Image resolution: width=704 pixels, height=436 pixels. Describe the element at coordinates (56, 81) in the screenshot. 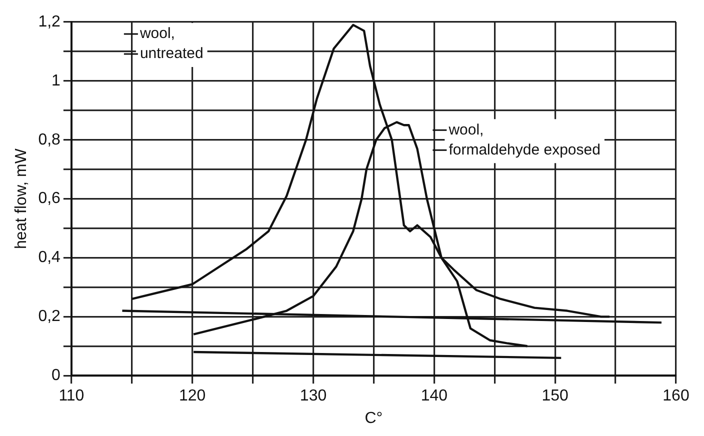

I see `y-tick-label: 1` at that location.